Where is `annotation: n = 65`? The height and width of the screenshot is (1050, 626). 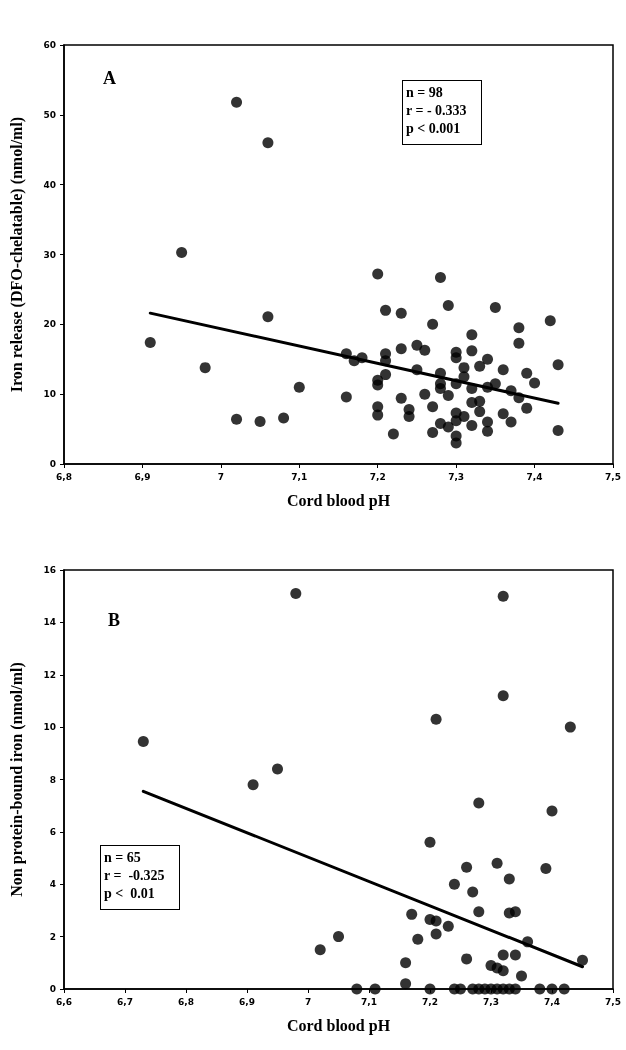
annotation: n = 65 is located at coordinates (123, 858).